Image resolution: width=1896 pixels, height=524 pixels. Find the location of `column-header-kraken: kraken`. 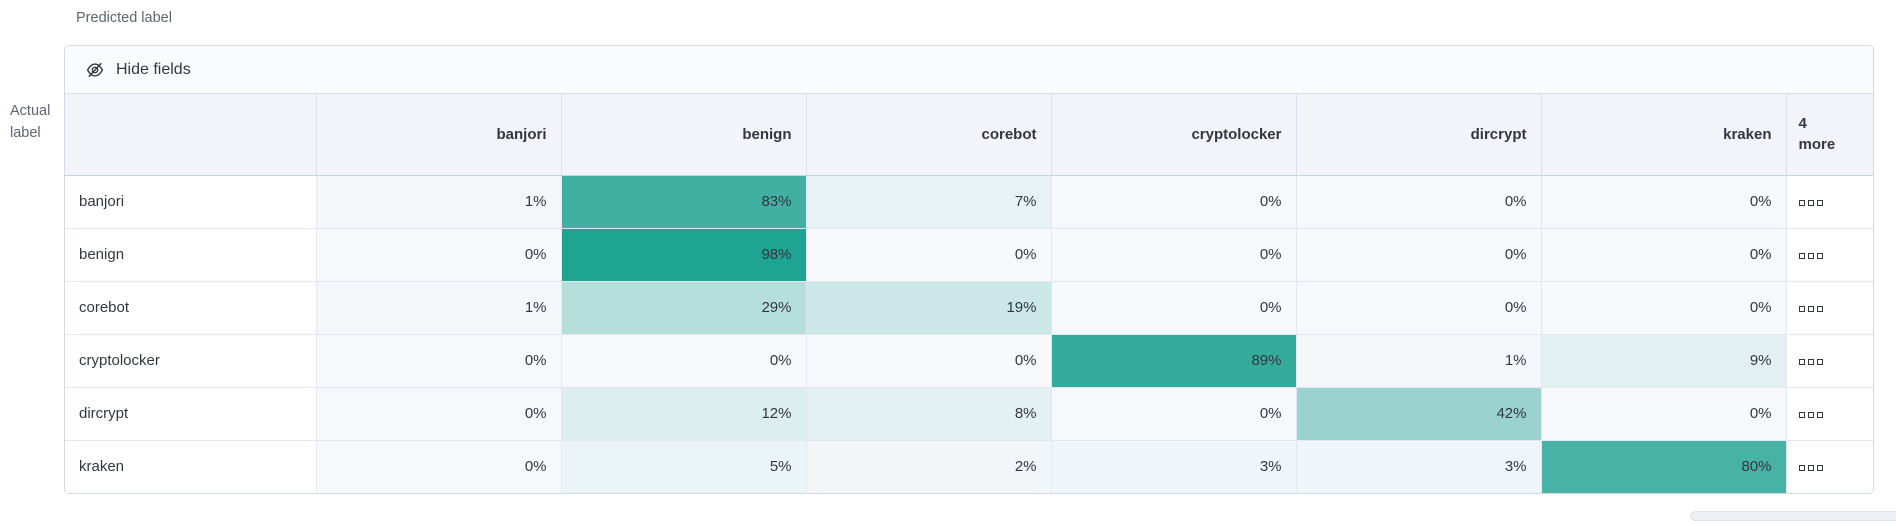

column-header-kraken: kraken is located at coordinates (1664, 135).